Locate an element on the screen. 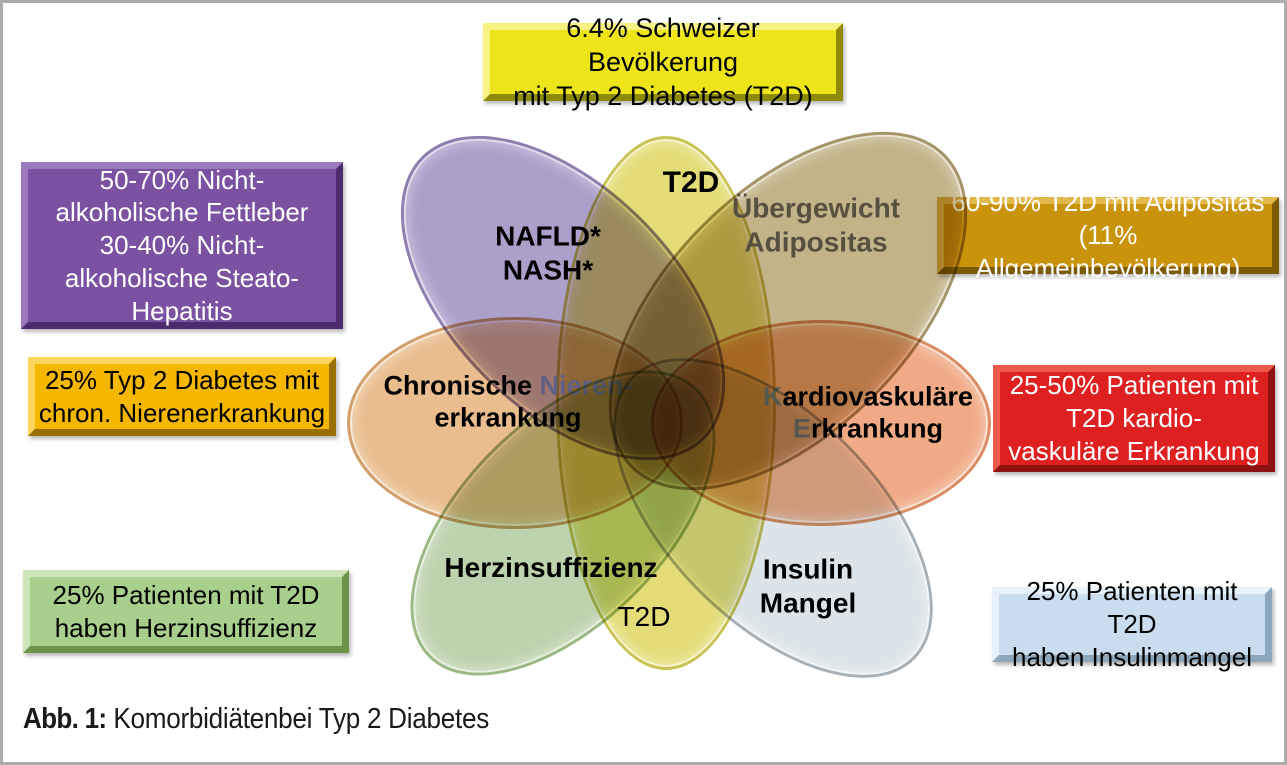 Image resolution: width=1287 pixels, height=765 pixels. figure-caption: Abb. 1: Komorbidiätenbei Typ 2 Diabetes is located at coordinates (256, 719).